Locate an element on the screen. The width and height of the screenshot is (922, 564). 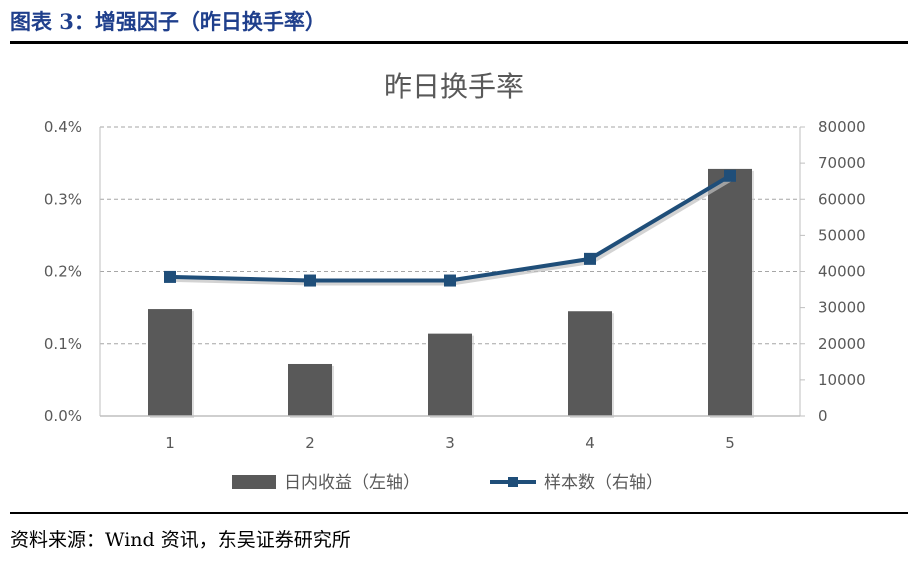
x-tick-label: 5 is located at coordinates (730, 443).